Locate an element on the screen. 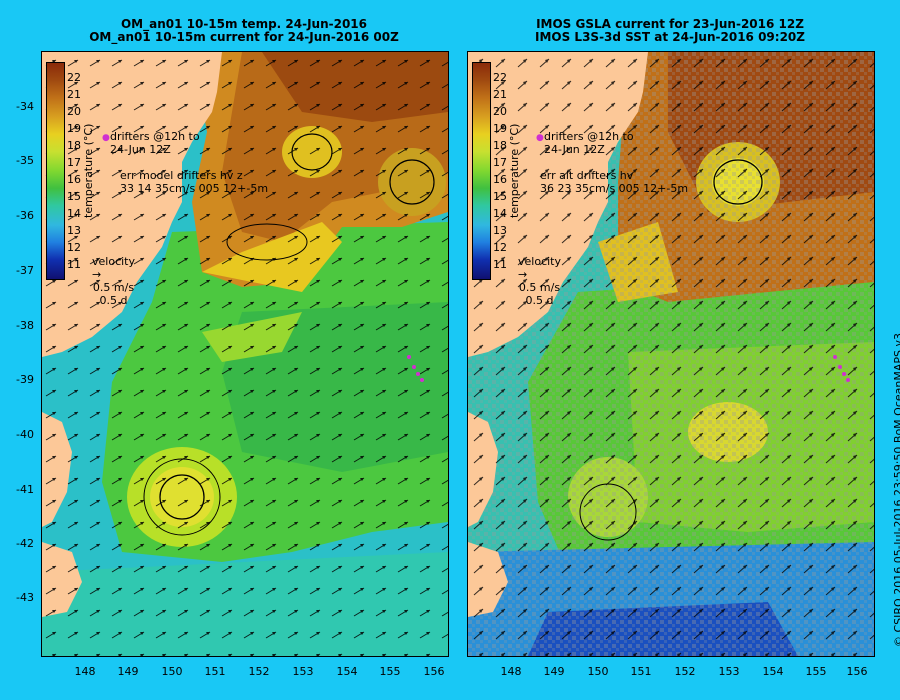 The height and width of the screenshot is (700, 900). left-err-line1: err model drifters hv z is located at coordinates (181, 175).